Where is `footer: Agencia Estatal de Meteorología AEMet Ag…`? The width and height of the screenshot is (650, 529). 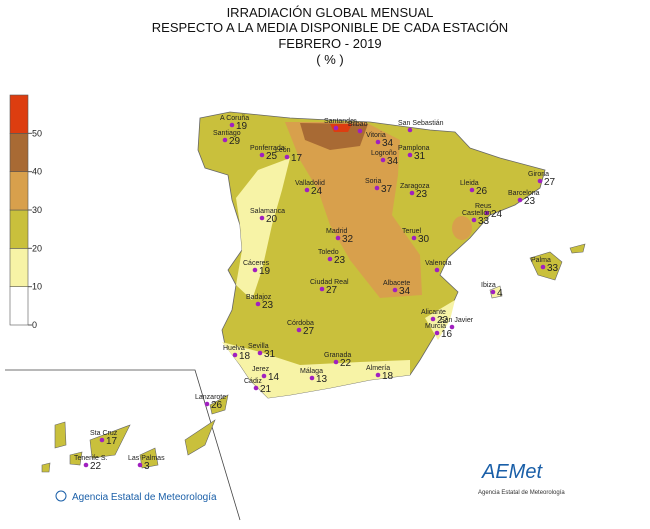
footer: Agencia Estatal de Meteorología AEMet Ag… is located at coordinates (310, 482).